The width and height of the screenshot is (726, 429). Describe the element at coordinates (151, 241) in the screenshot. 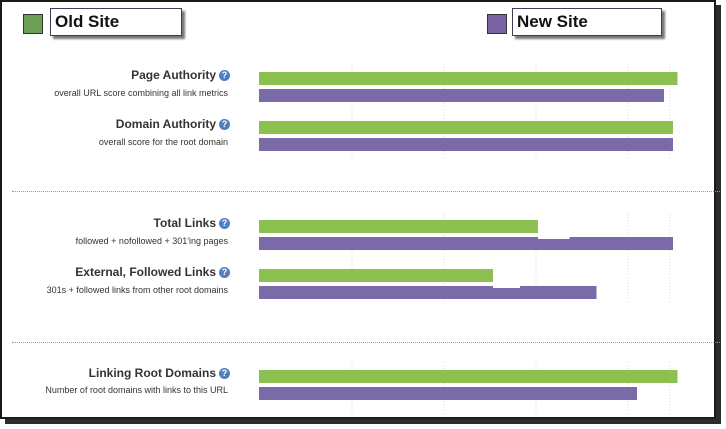

I see `metric-subtitle-total-links: followed + nofollowed + 301'ing pages` at that location.